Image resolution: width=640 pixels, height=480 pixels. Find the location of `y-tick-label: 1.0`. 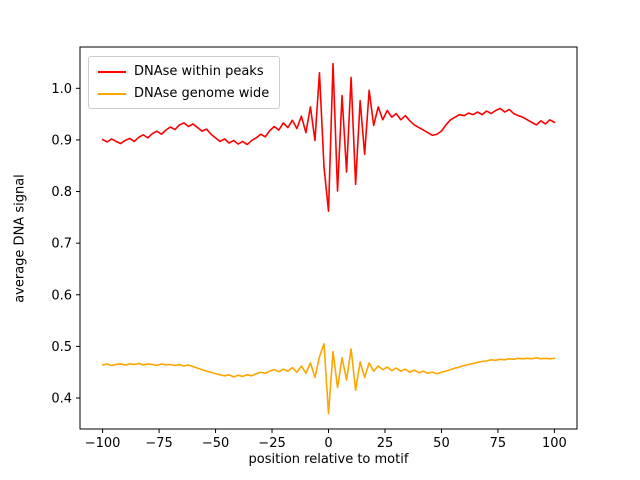

y-tick-label: 1.0 is located at coordinates (61, 89).